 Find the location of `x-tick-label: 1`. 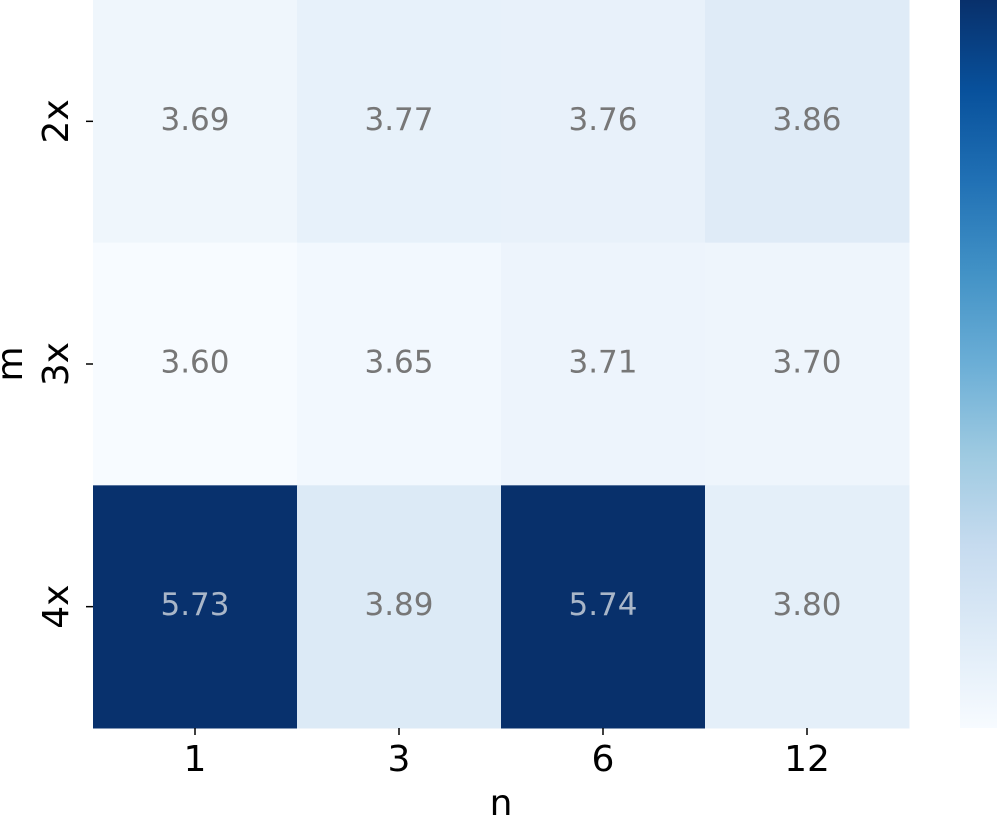

x-tick-label: 1 is located at coordinates (195, 759).